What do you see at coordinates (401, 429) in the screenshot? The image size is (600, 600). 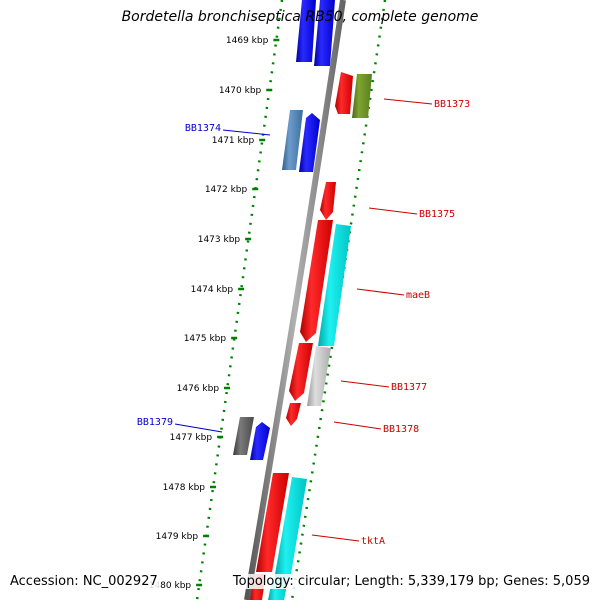 I see `gene-label-bb1378: BB1378` at bounding box center [401, 429].